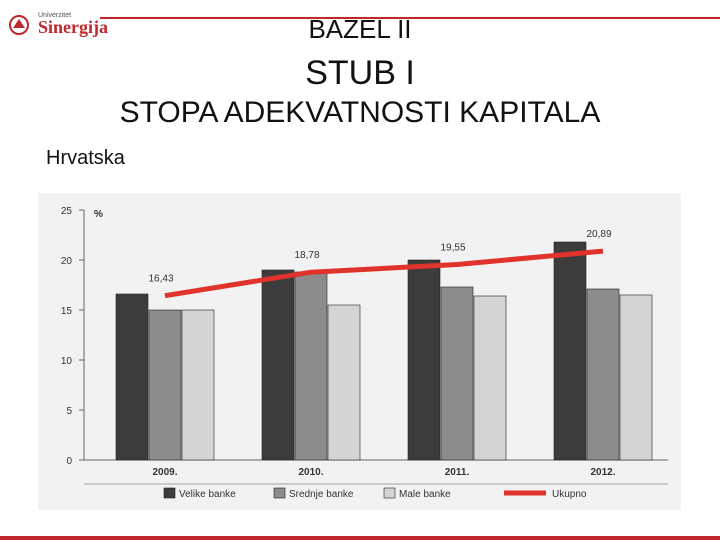 The height and width of the screenshot is (540, 720). Describe the element at coordinates (457, 472) in the screenshot. I see `x-tick-label: 2011.` at that location.